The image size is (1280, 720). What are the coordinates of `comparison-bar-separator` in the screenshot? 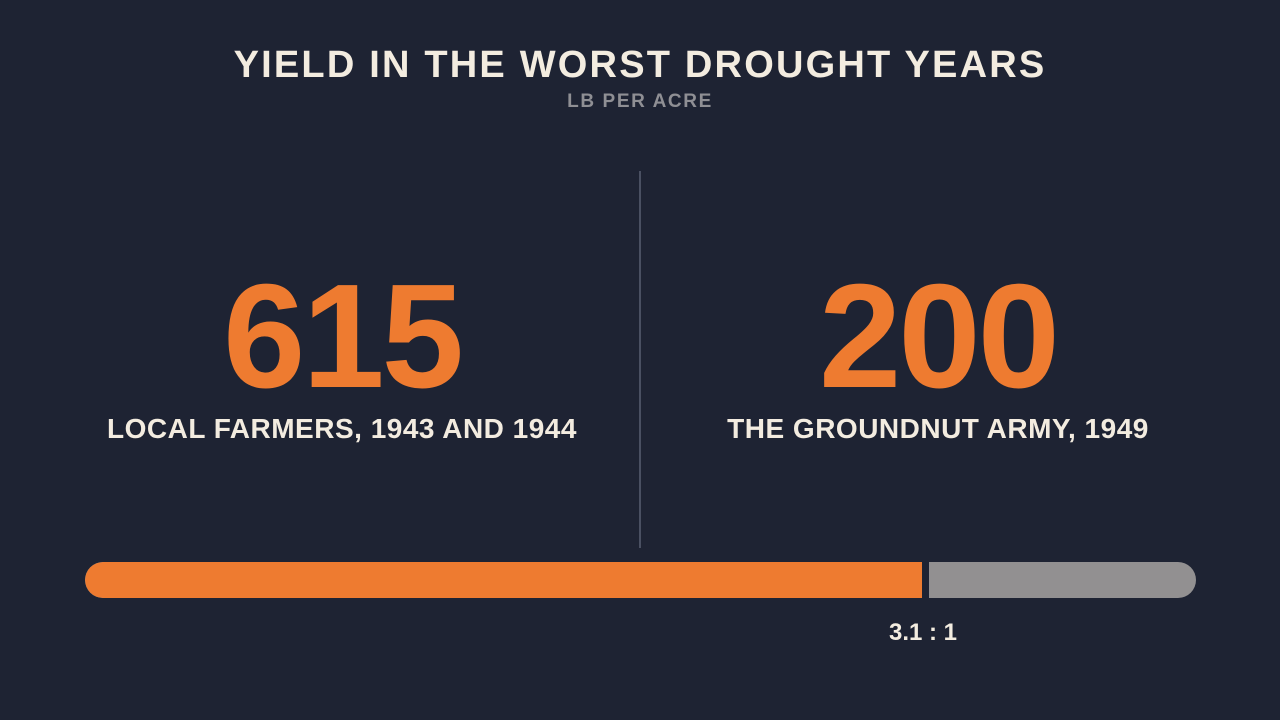 It's located at (925, 580).